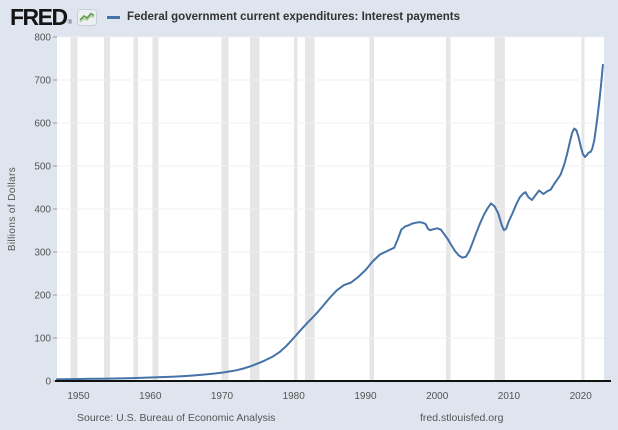 The image size is (618, 430). Describe the element at coordinates (42, 253) in the screenshot. I see `y-tick-label: 300` at that location.